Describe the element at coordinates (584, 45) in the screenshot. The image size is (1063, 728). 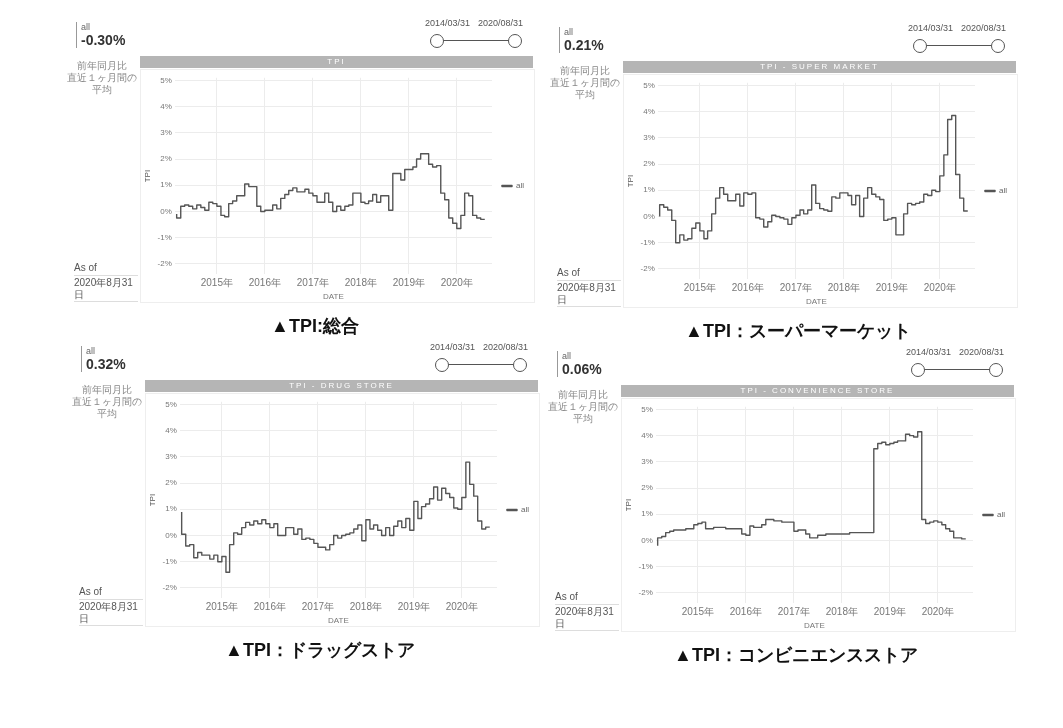
I see `text: 0.21%` at that location.